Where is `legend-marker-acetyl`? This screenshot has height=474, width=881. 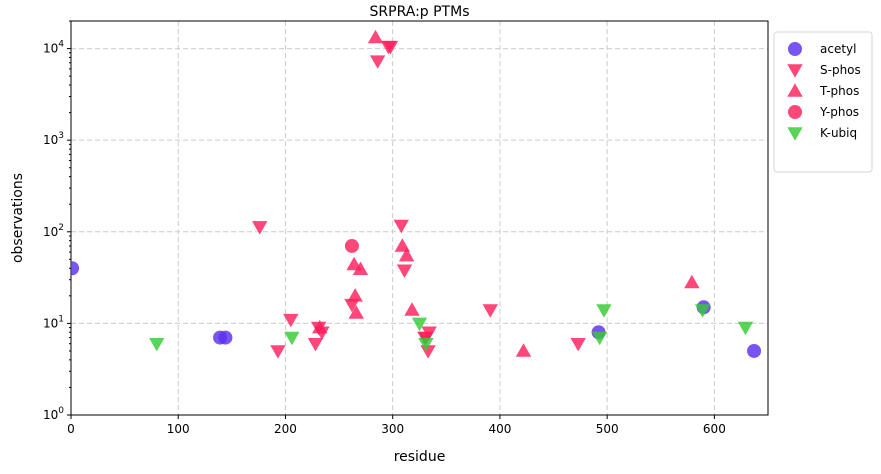 legend-marker-acetyl is located at coordinates (795, 49).